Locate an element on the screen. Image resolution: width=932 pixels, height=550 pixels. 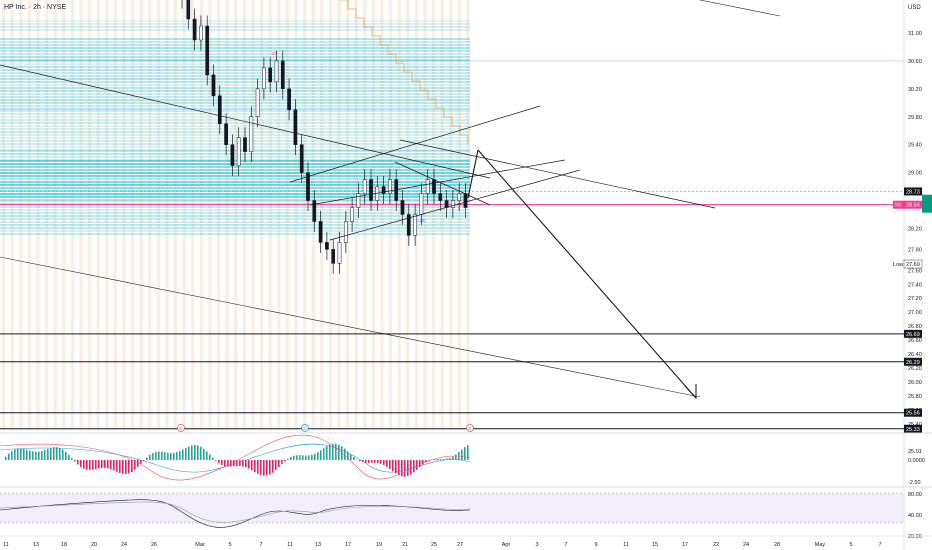
time-tick-label: 17 is located at coordinates (685, 545).